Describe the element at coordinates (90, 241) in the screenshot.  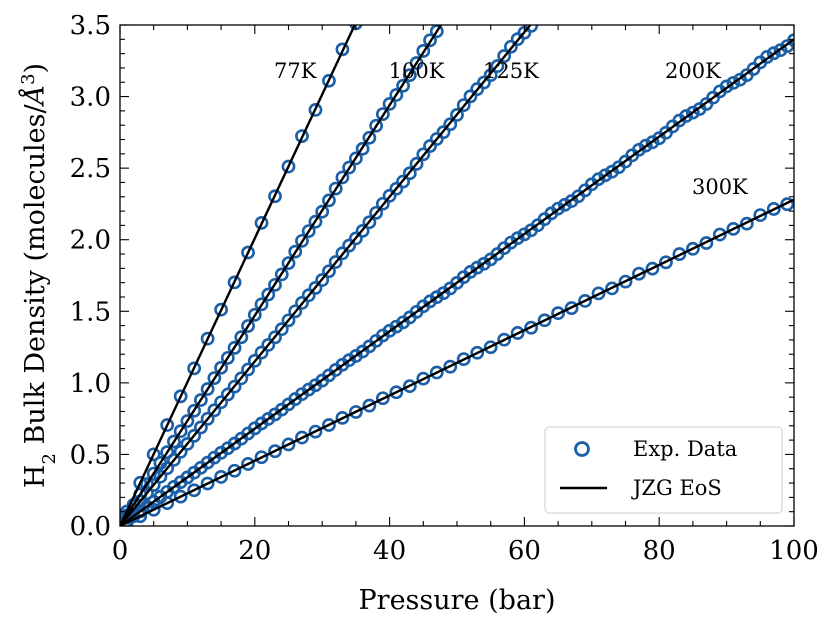
I see `y-tick-label: 2.0` at that location.